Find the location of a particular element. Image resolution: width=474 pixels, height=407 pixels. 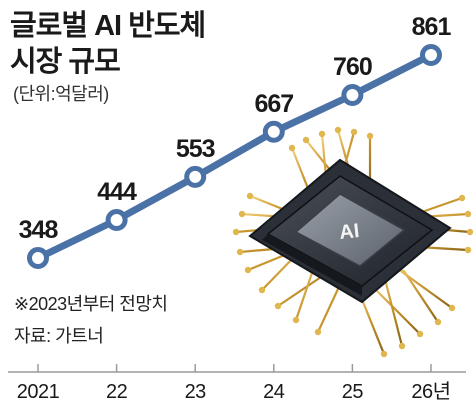

data-label-2021: 348 is located at coordinates (39, 230).